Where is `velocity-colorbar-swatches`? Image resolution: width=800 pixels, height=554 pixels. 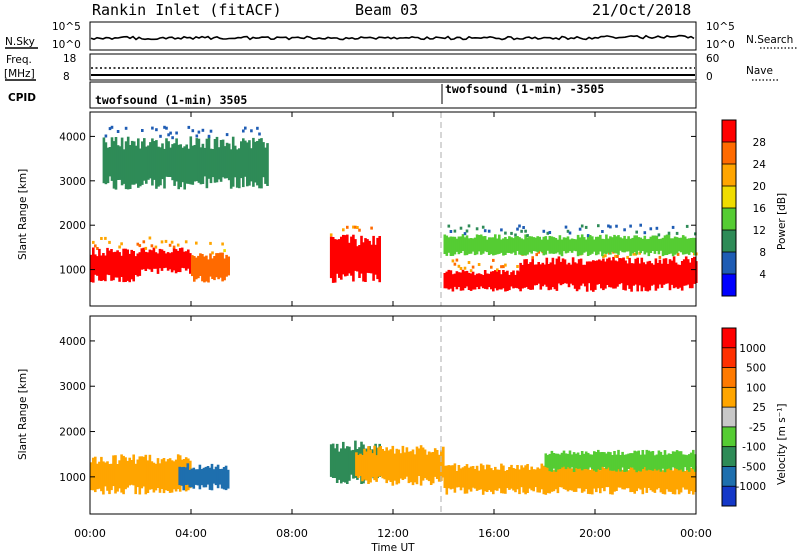
velocity-colorbar-swatches is located at coordinates (729, 417).